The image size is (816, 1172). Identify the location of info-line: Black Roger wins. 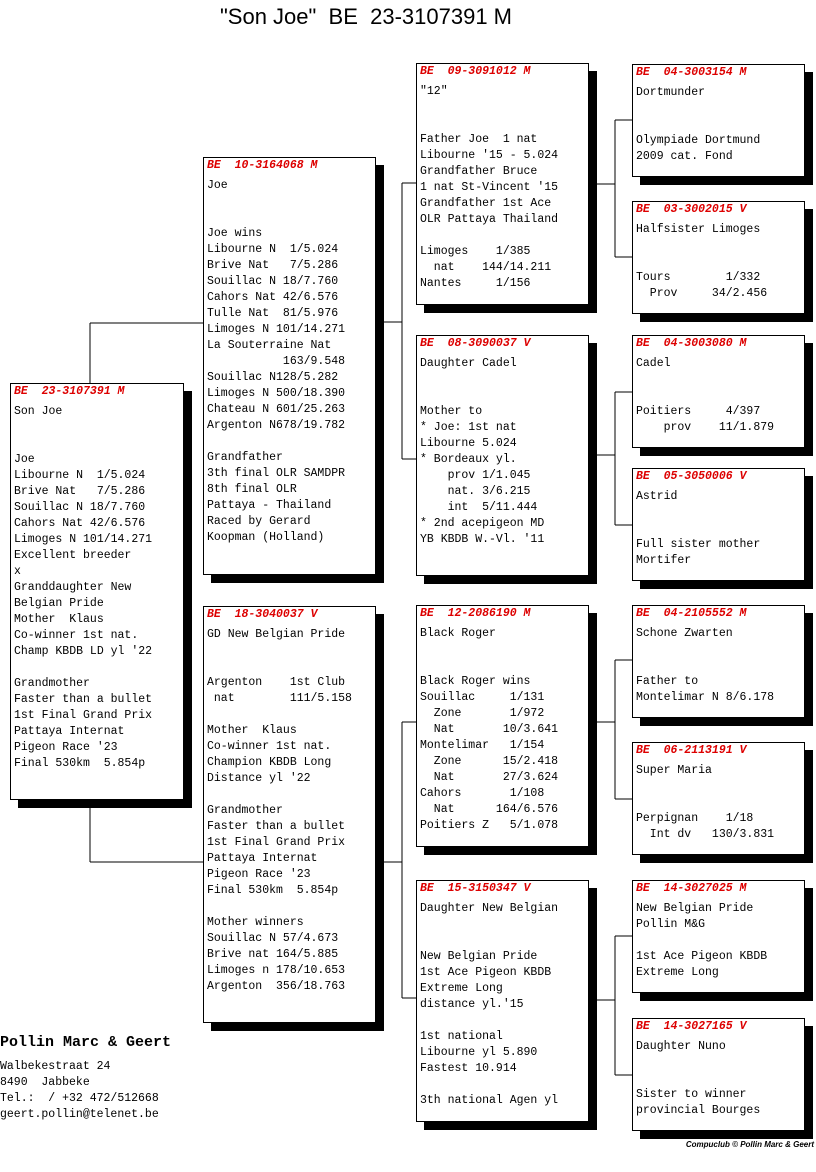
(475, 681).